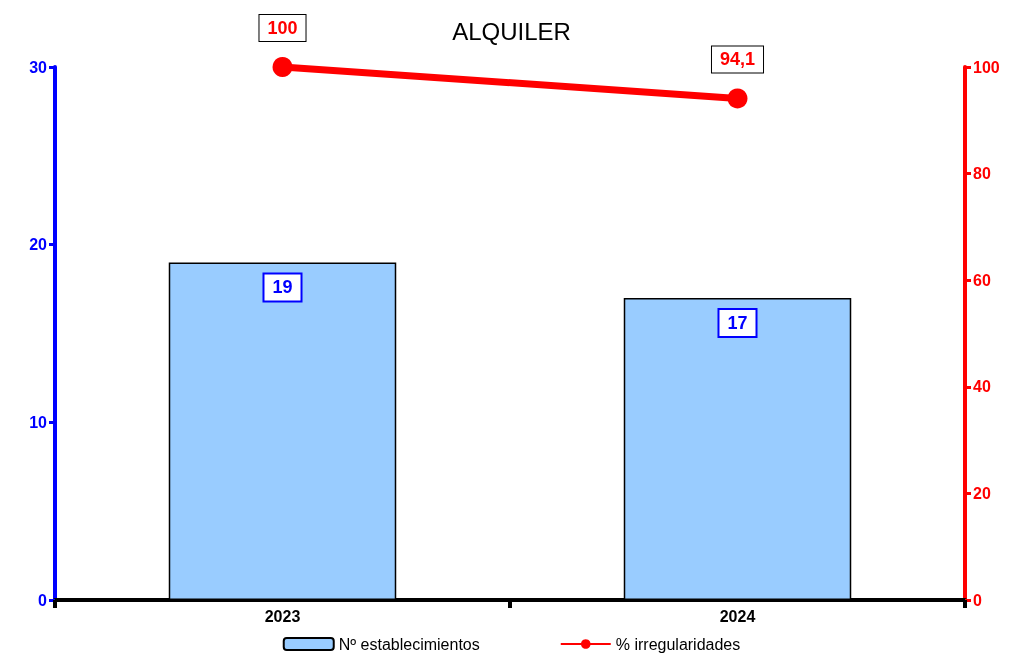 Image resolution: width=1023 pixels, height=657 pixels. I want to click on y2-tick-label: 40, so click(982, 387).